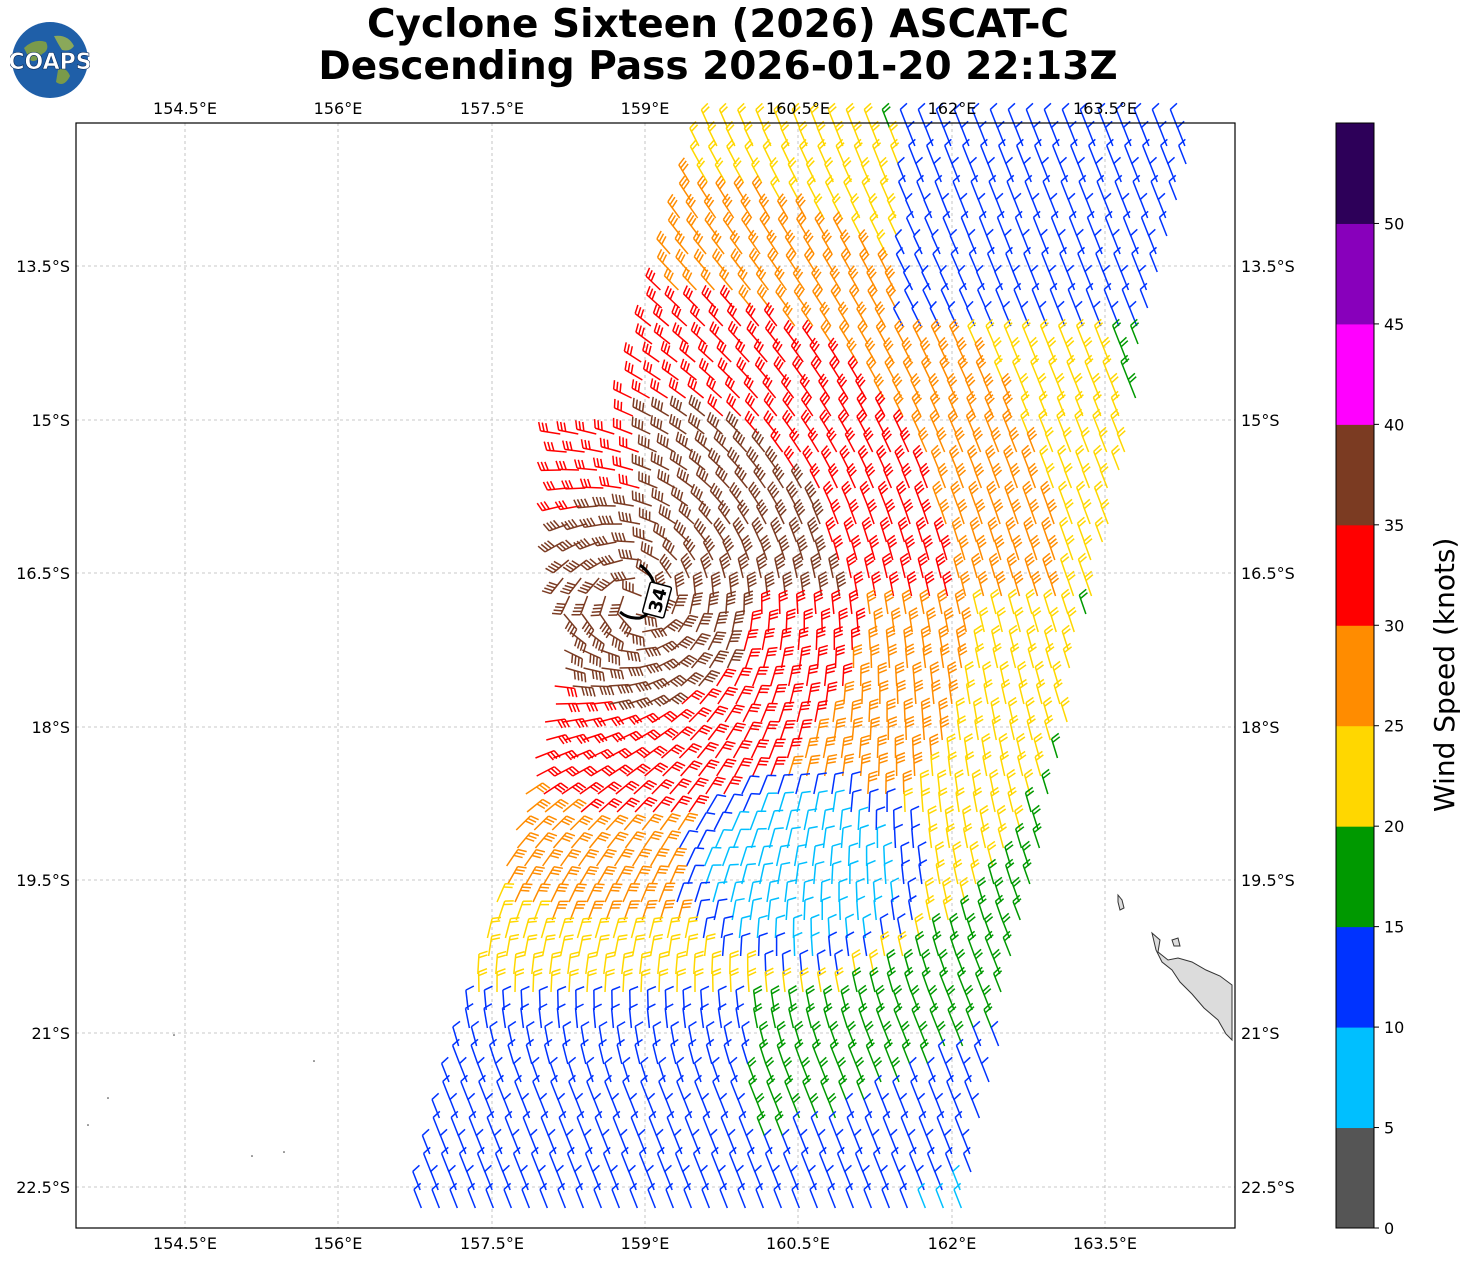 This screenshot has height=1264, width=1473. I want to click on colorbar-tick: 35, so click(1394, 525).